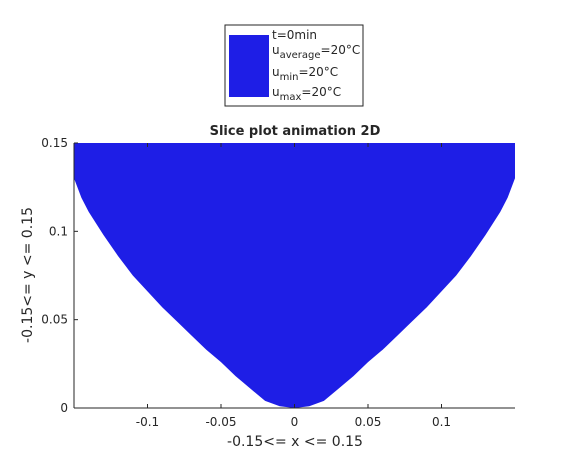  Describe the element at coordinates (368, 422) in the screenshot. I see `x-tick-label: 0.05` at that location.